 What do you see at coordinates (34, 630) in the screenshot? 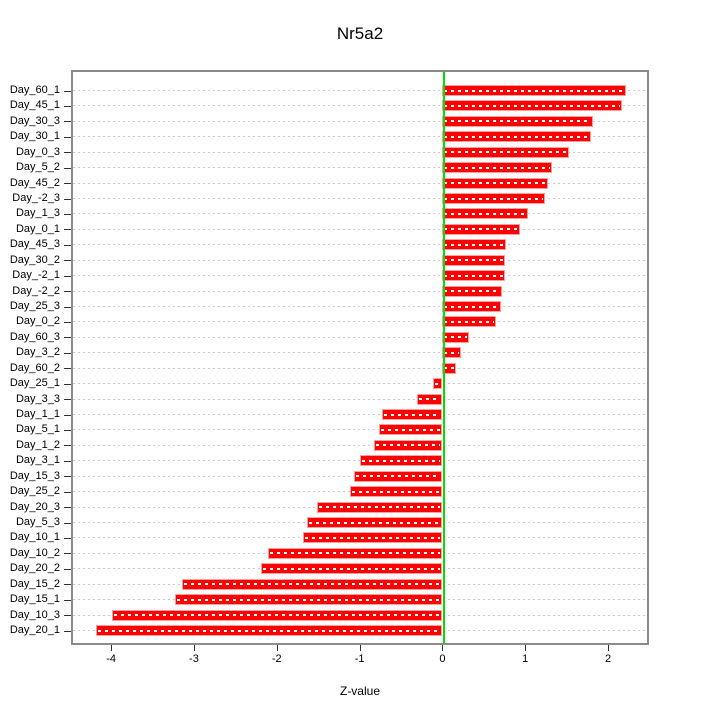
I see `y-tick-label: Day_20_1` at bounding box center [34, 630].